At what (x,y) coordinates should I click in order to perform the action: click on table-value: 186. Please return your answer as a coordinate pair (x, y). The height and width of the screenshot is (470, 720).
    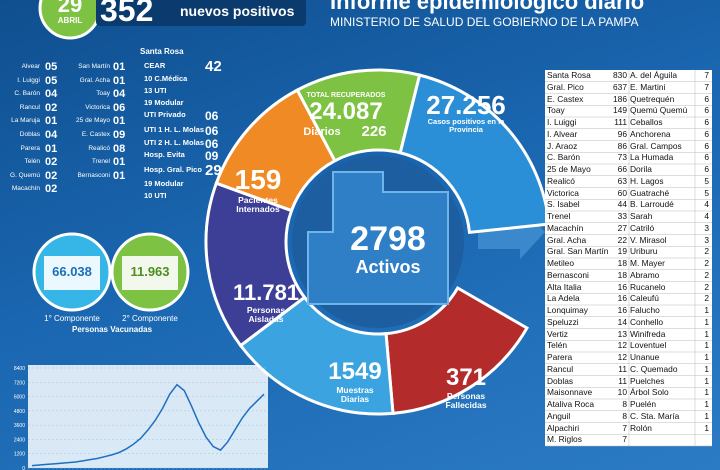
    Looking at the image, I should click on (620, 98).